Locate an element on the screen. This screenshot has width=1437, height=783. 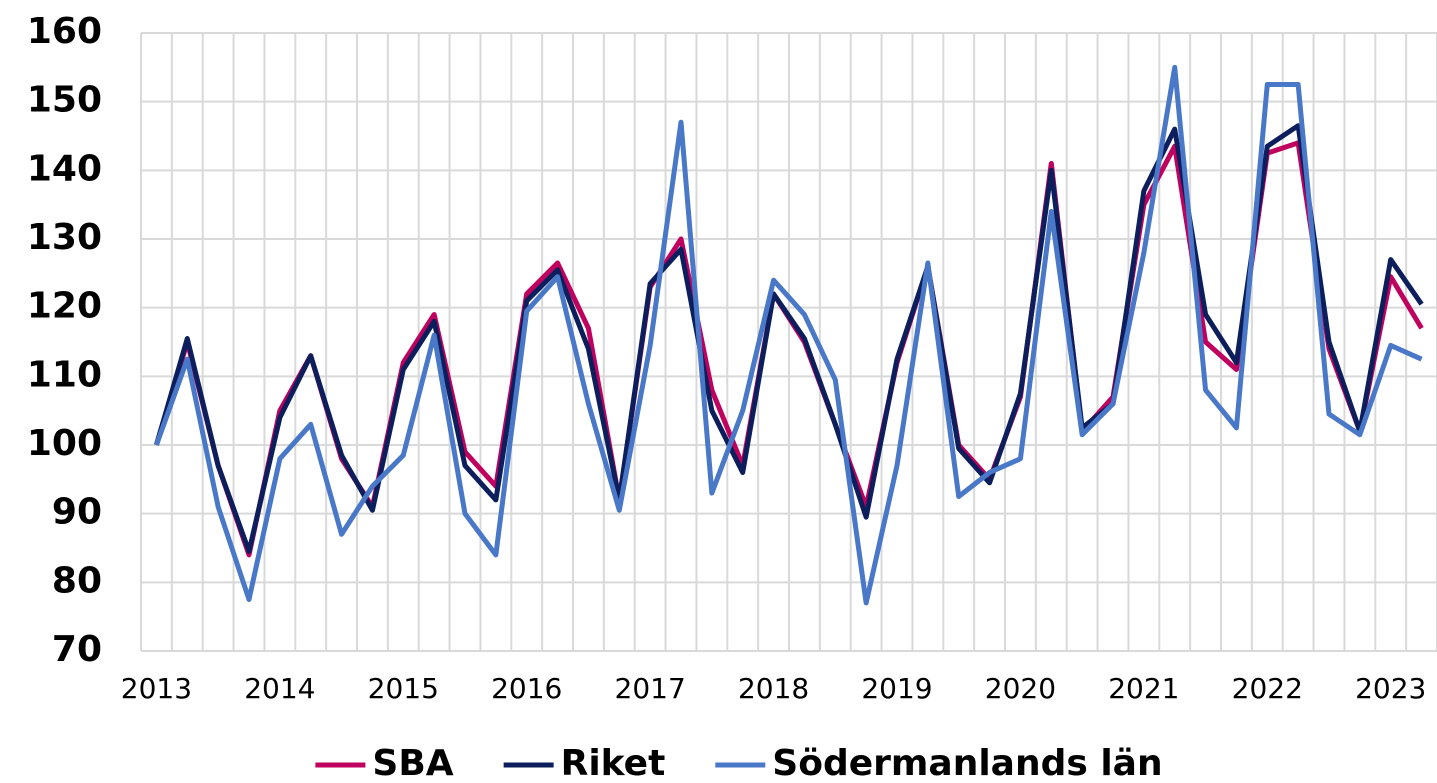
y-tick-label: 140 is located at coordinates (64, 168).